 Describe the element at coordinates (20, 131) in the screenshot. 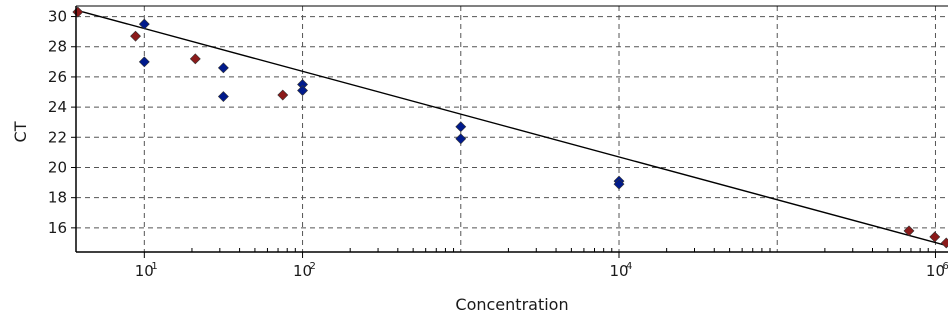

I see `y-axis-title: CT` at that location.